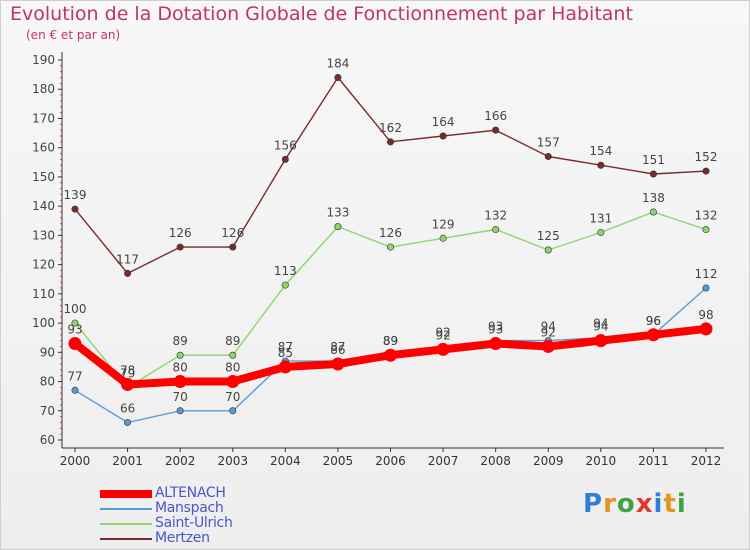  Describe the element at coordinates (74, 330) in the screenshot. I see `data-label-altenach: 93` at that location.